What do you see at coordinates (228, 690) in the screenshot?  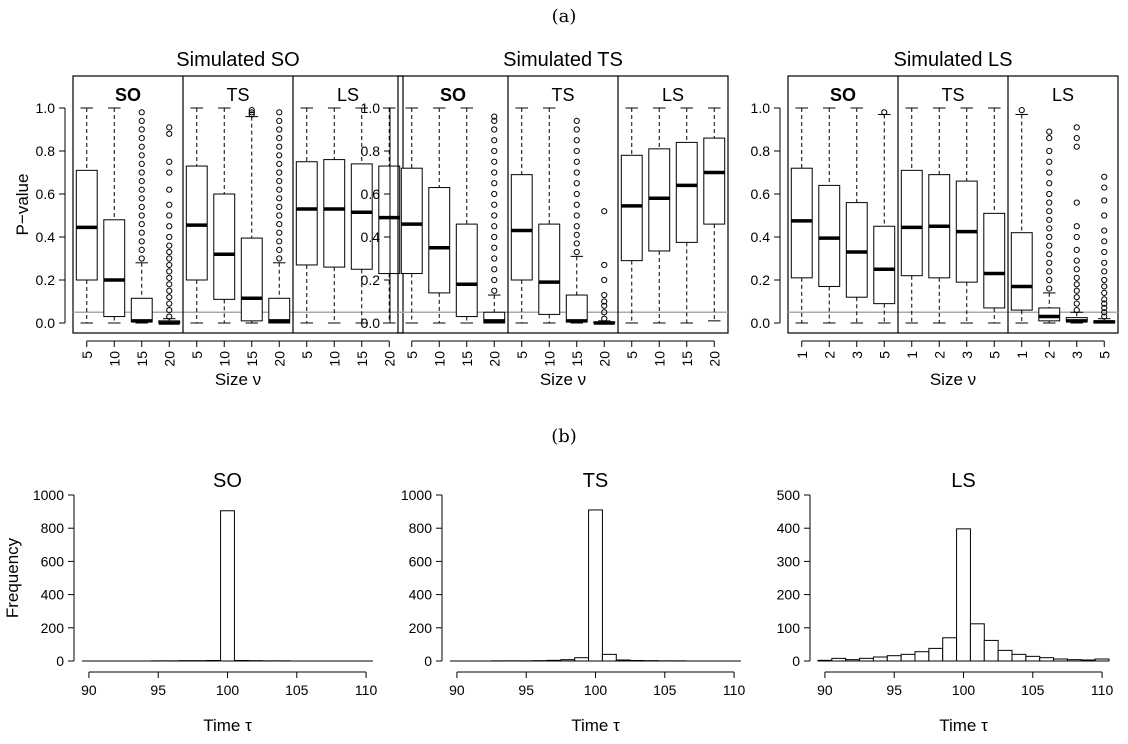 I see `x-tick-label: 100` at bounding box center [228, 690].